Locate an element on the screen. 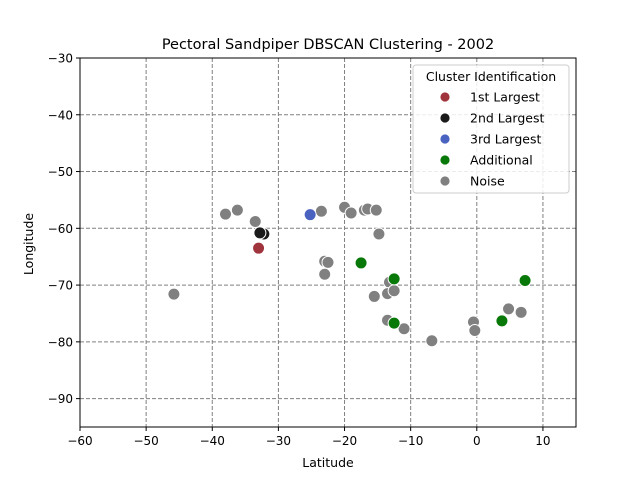 The width and height of the screenshot is (640, 484). legend-title: Cluster Identification is located at coordinates (491, 76).